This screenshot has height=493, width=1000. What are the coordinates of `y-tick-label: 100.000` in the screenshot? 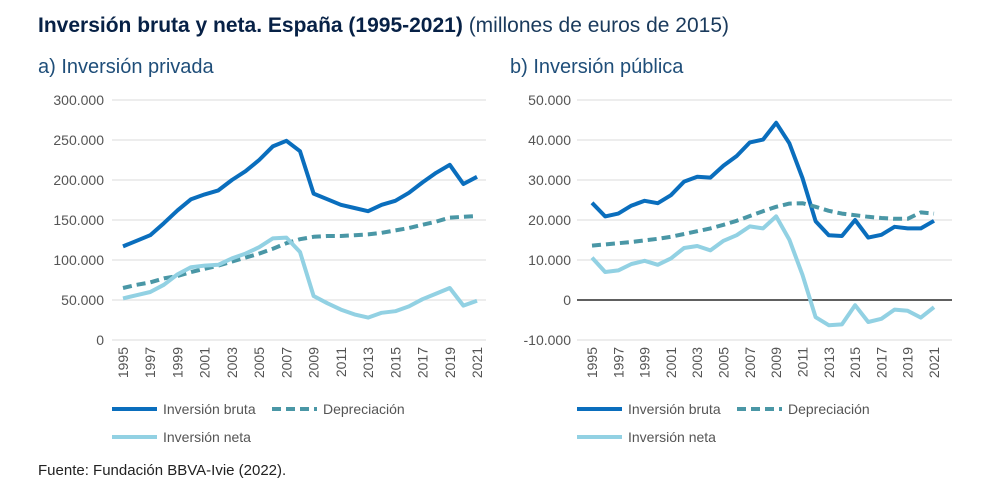 It's located at (78, 260).